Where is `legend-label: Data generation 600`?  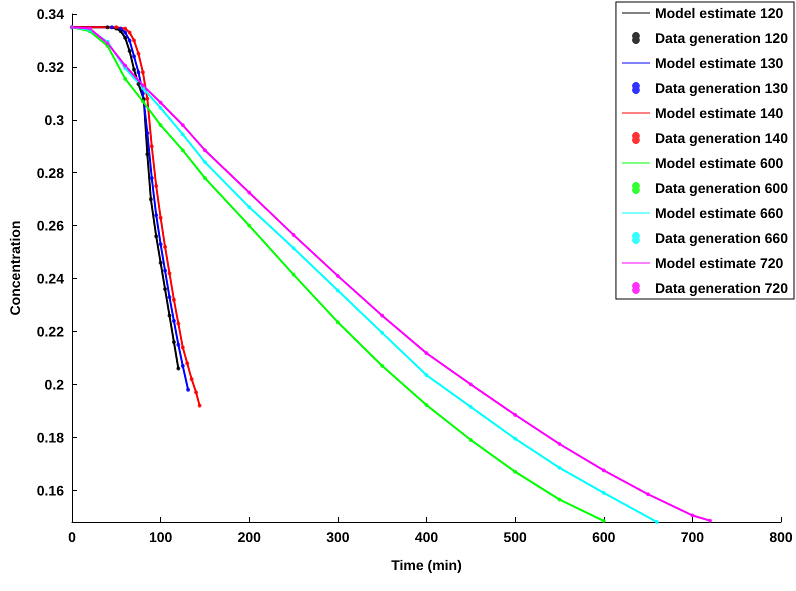
legend-label: Data generation 600 is located at coordinates (721, 188).